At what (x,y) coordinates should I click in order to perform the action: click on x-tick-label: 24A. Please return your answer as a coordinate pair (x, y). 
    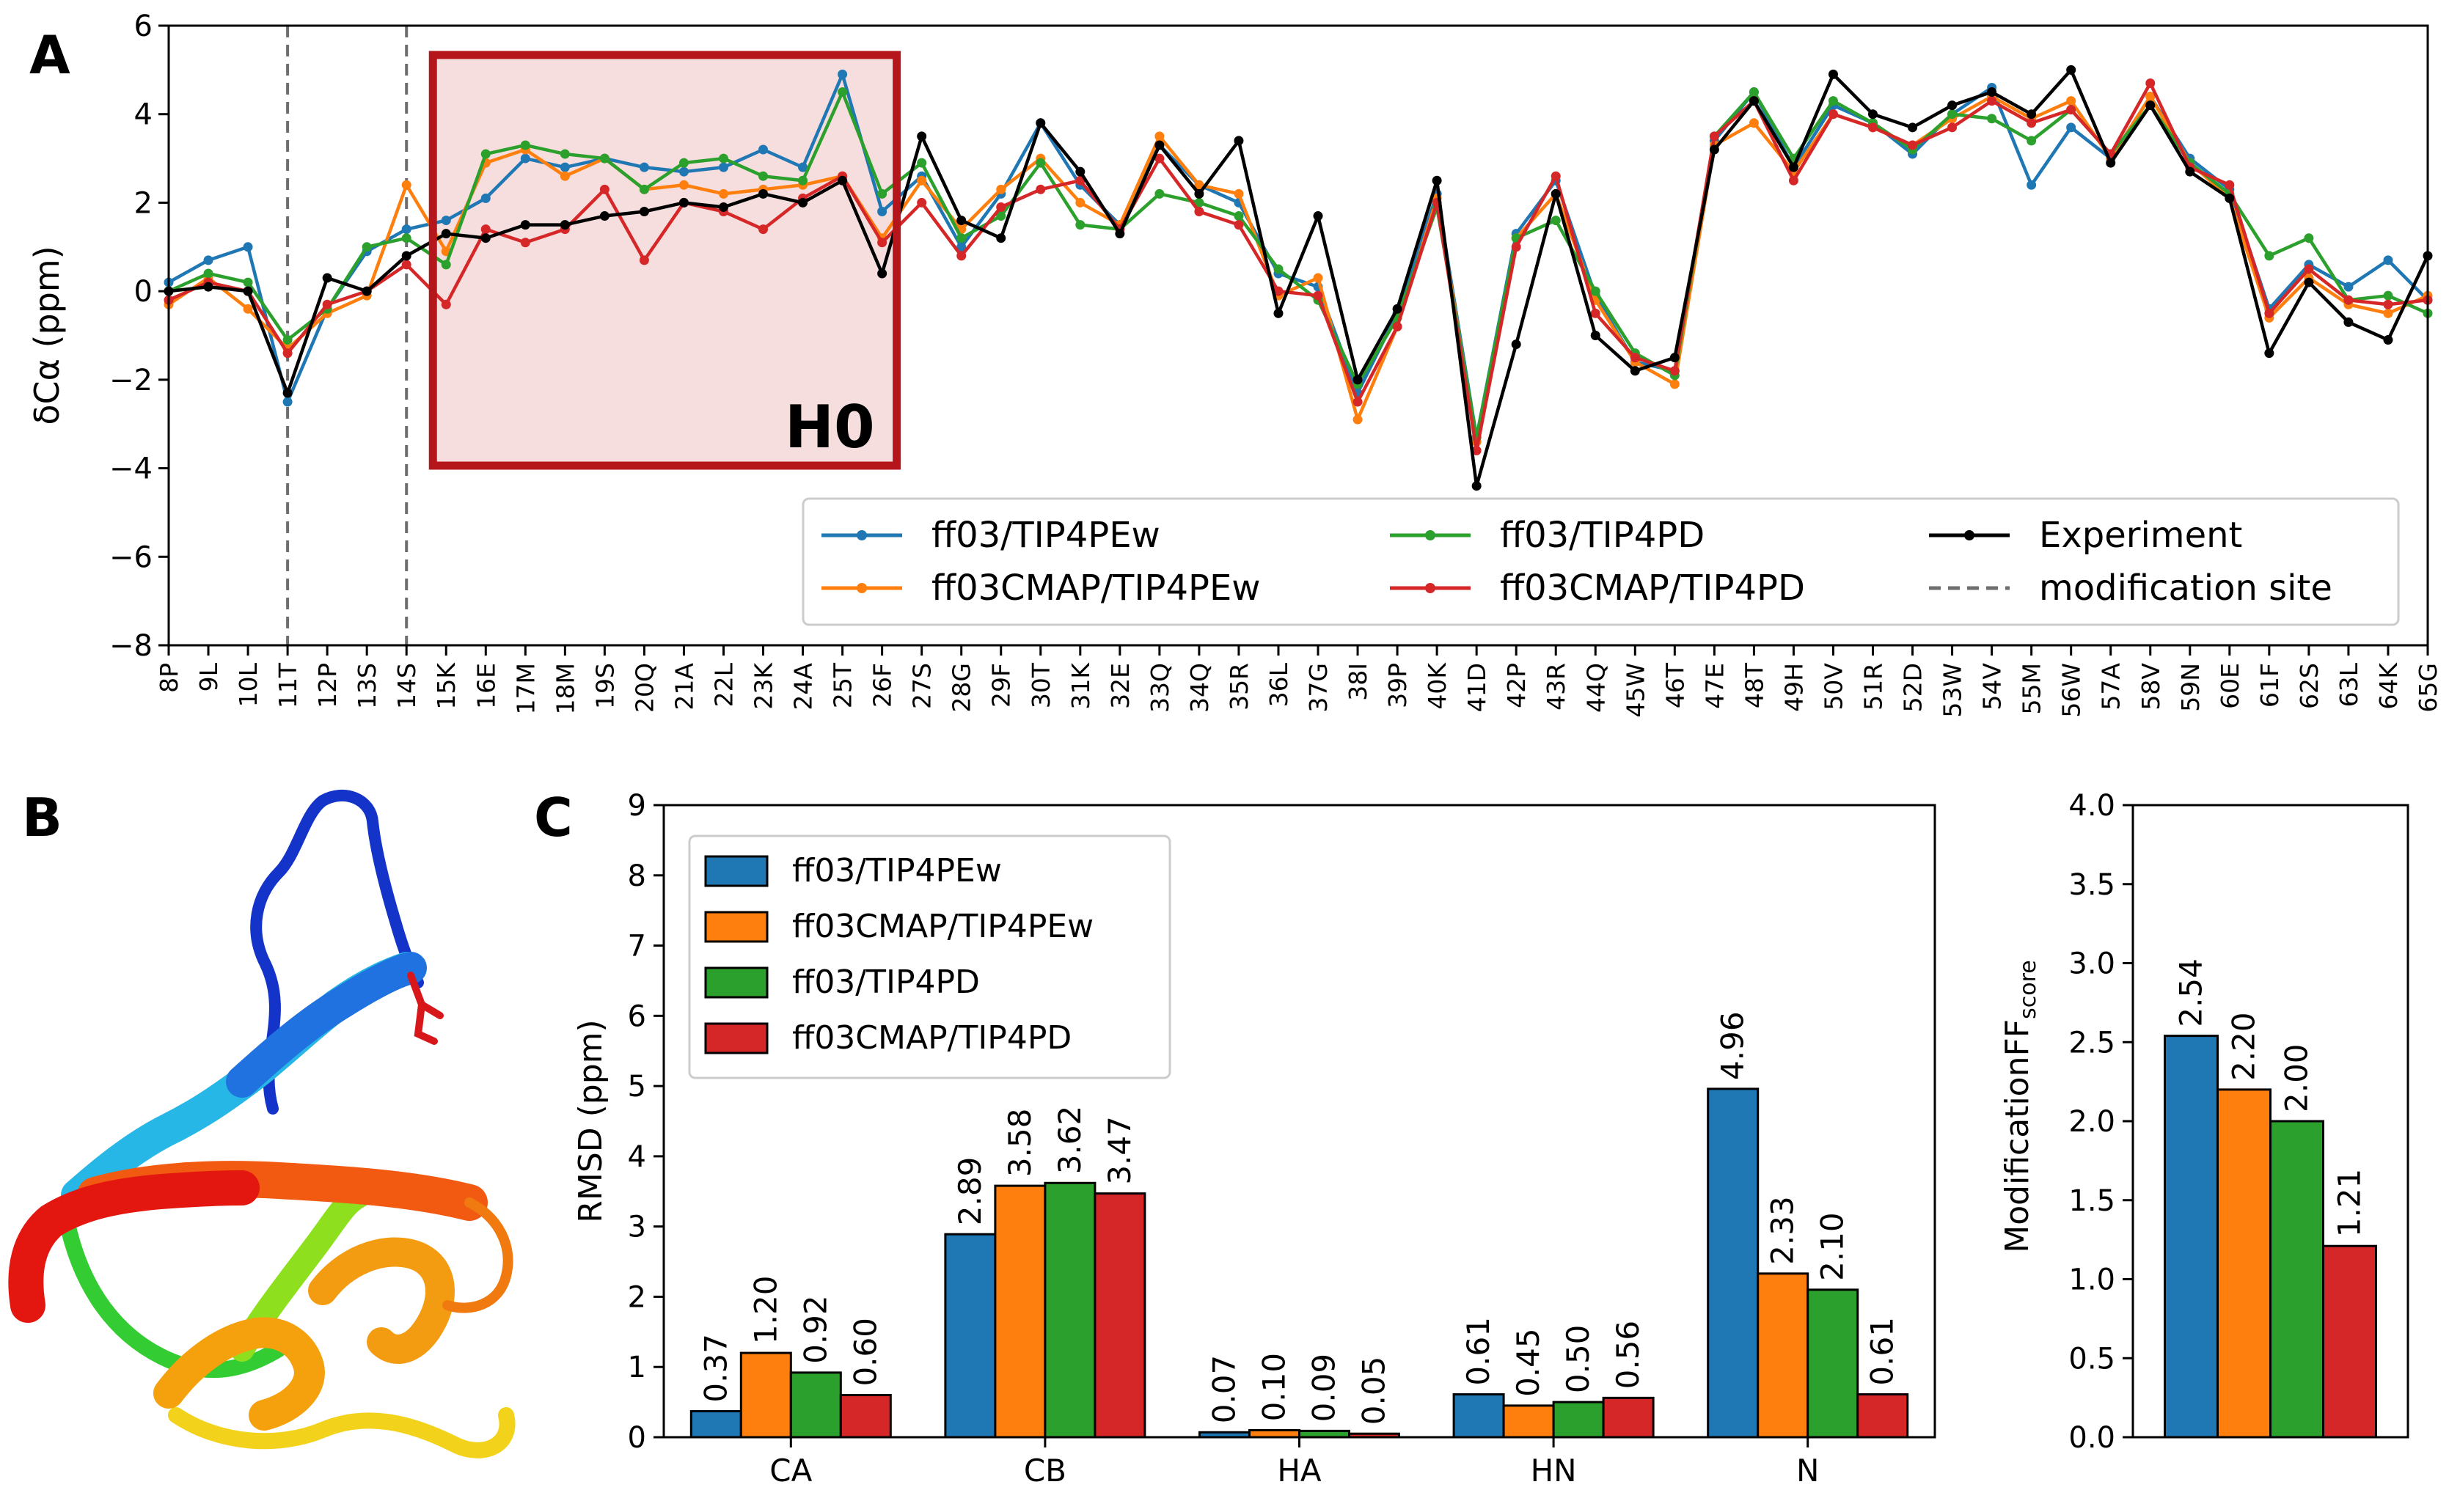
    Looking at the image, I should click on (803, 687).